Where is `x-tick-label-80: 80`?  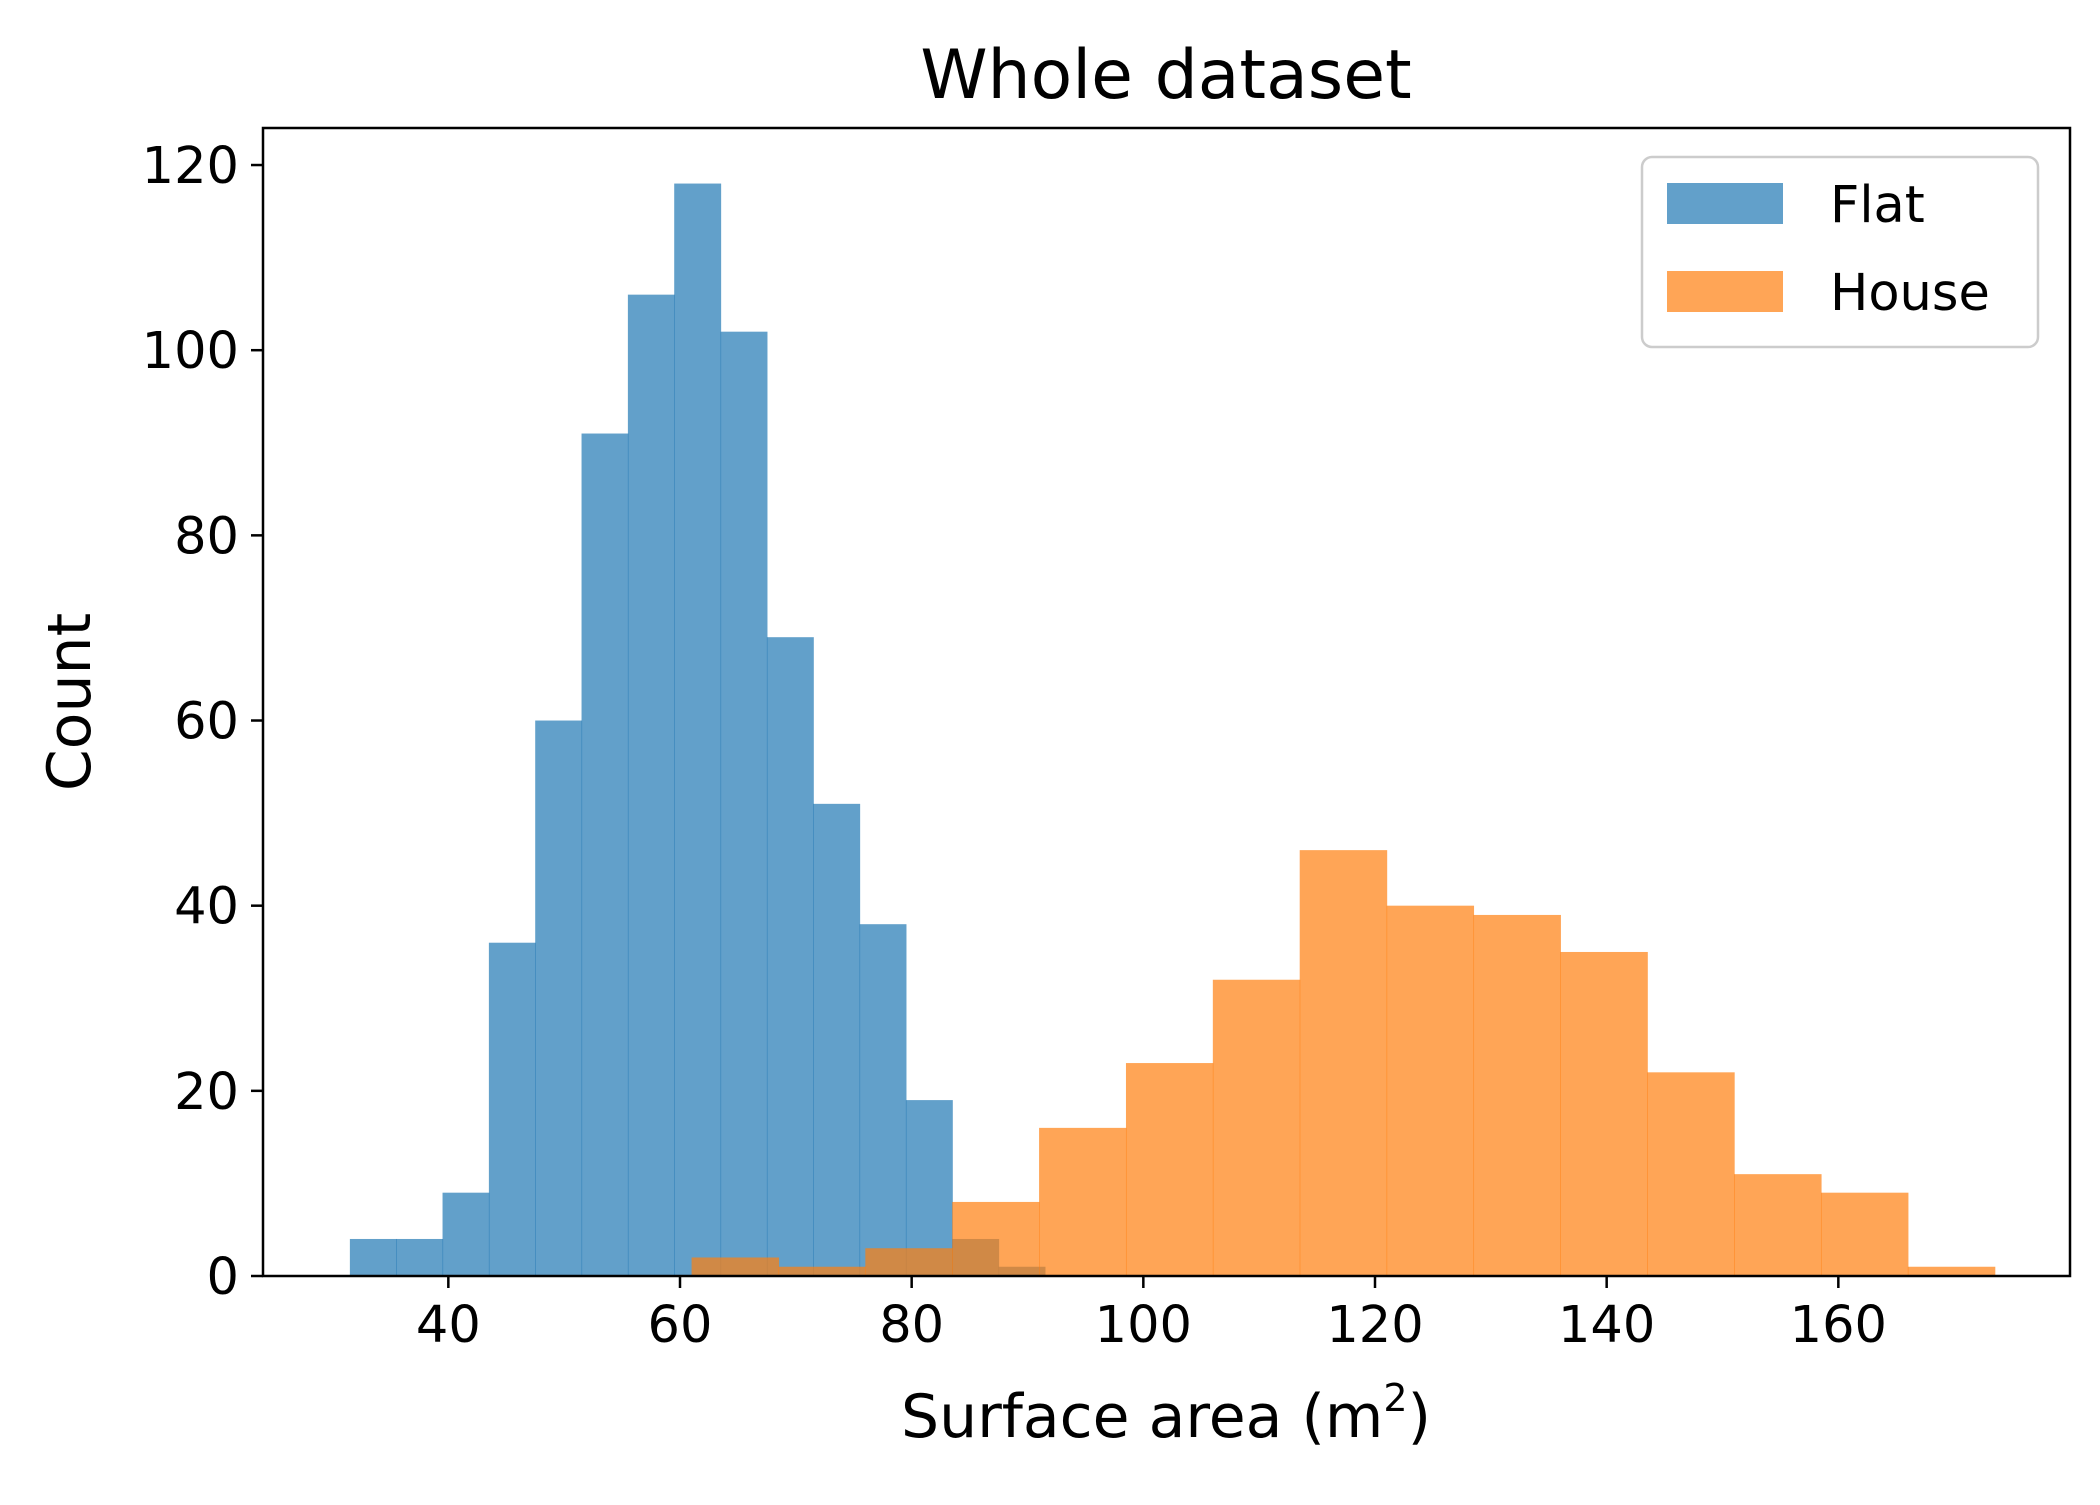
x-tick-label-80: 80 is located at coordinates (911, 1325).